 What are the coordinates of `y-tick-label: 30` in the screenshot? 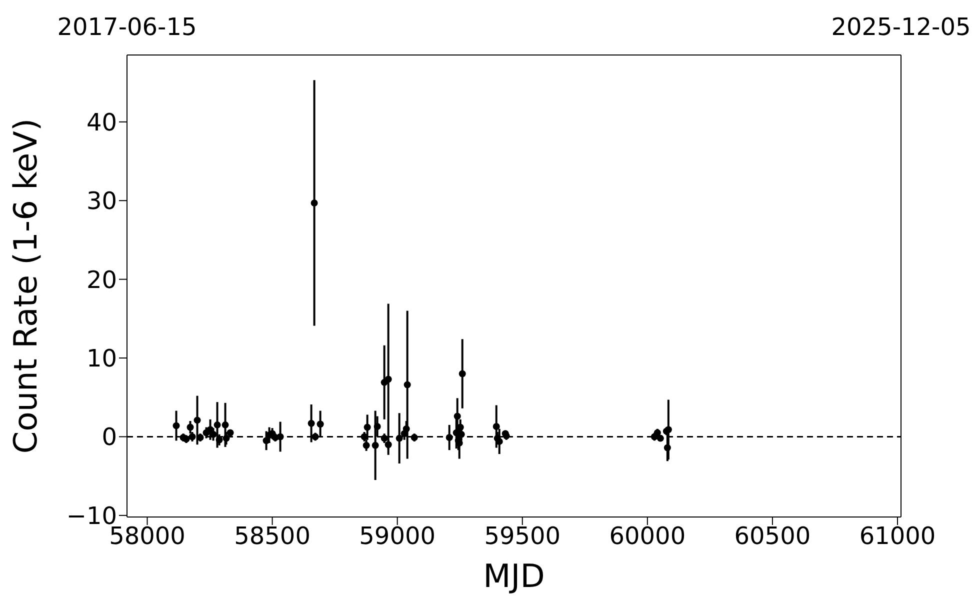 It's located at (101, 201).